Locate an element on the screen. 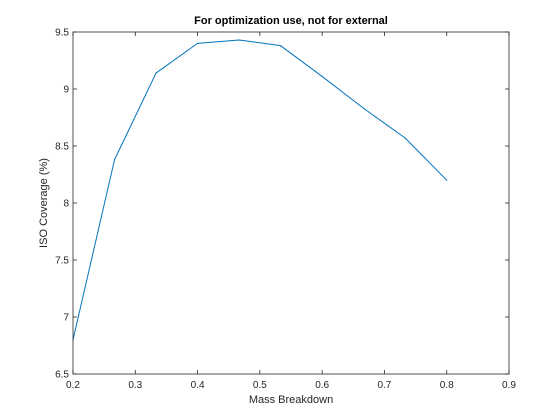 The width and height of the screenshot is (560, 420). x-tick-label: 0.7 is located at coordinates (384, 385).